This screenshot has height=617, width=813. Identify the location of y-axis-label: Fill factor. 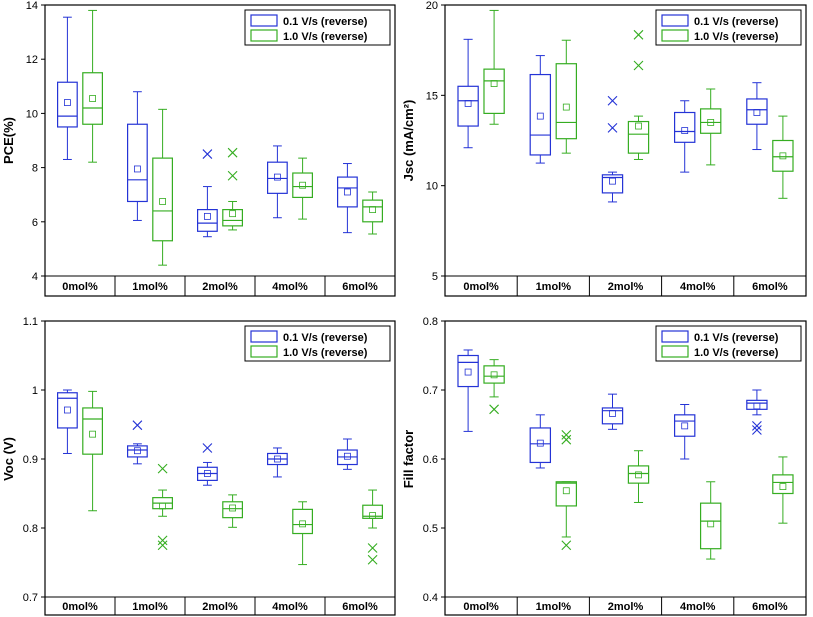
(408, 459).